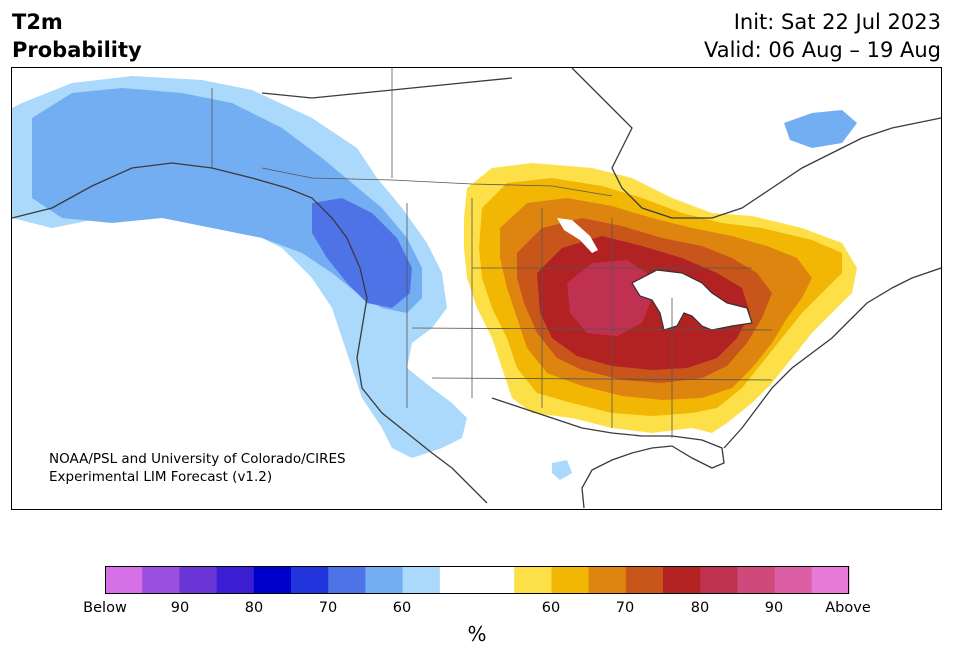 The width and height of the screenshot is (953, 659). What do you see at coordinates (77, 50) in the screenshot?
I see `title-line-2: Probability` at bounding box center [77, 50].